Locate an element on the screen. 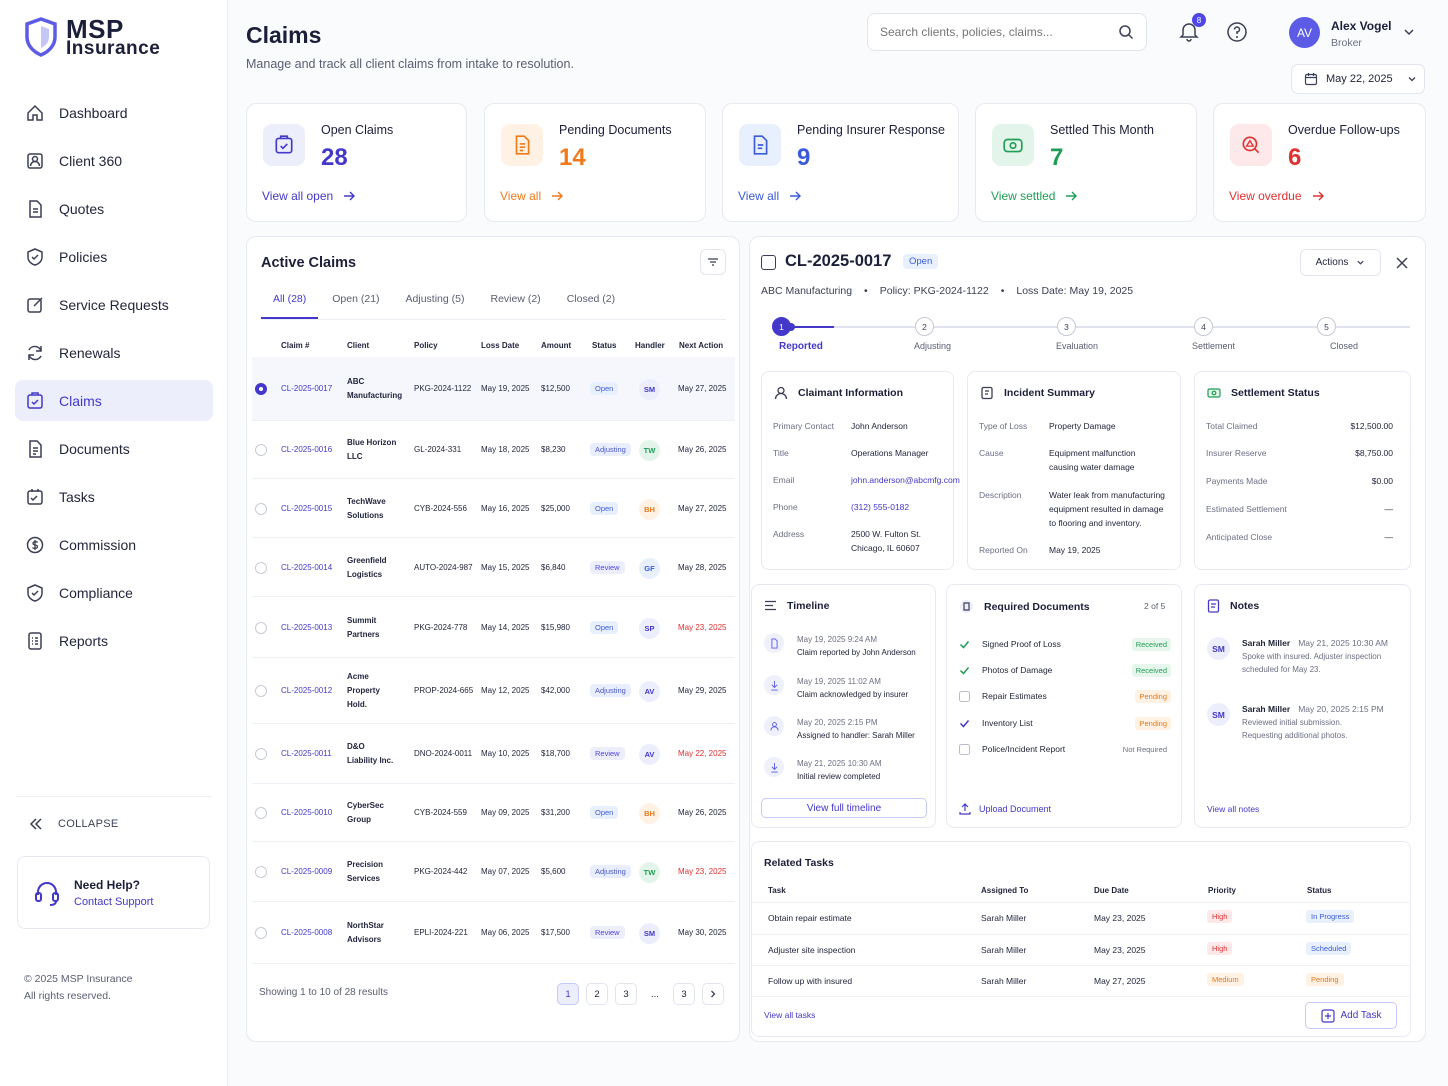  sidebar-item-tasks: Tasks is located at coordinates (114, 496).